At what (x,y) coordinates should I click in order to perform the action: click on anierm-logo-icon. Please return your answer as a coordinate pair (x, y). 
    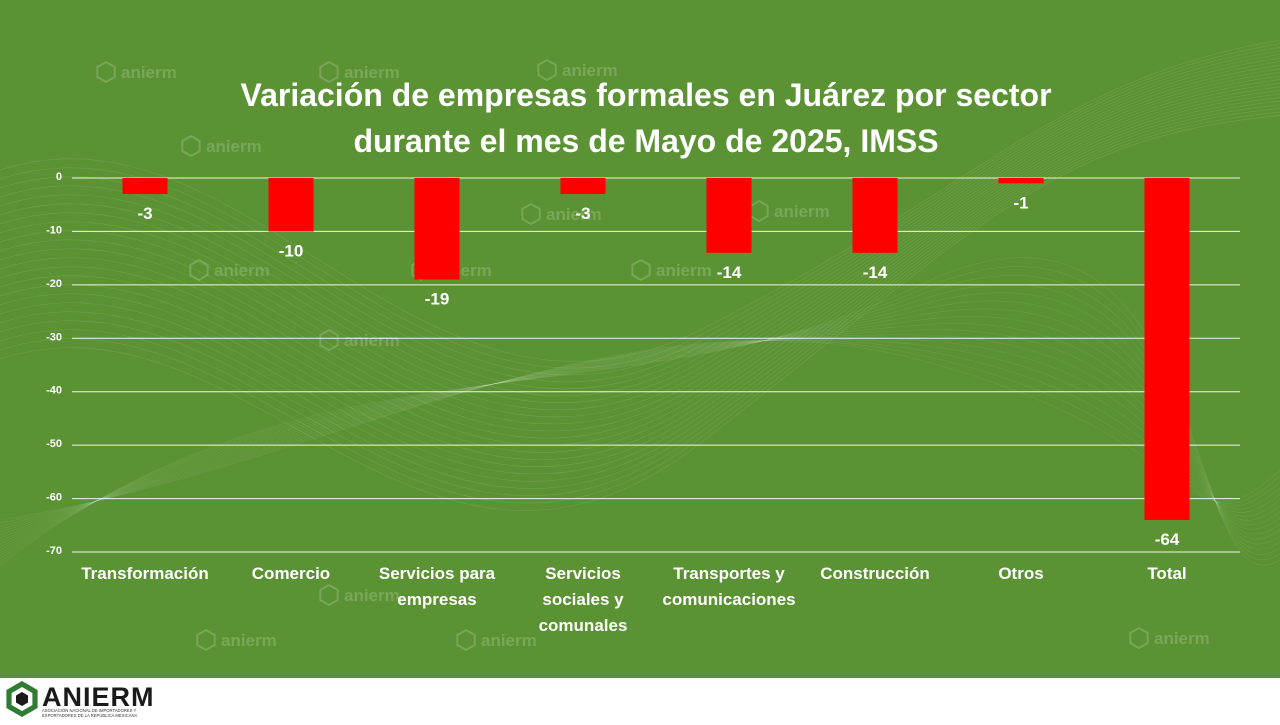
    Looking at the image, I should click on (22, 699).